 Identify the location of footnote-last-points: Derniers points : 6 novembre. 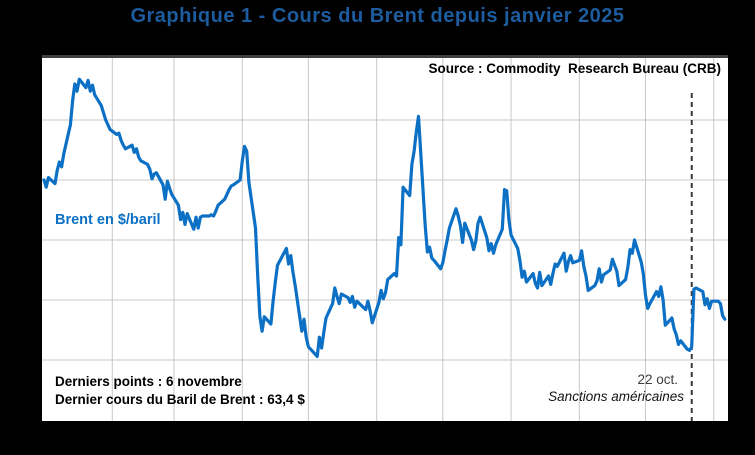
(148, 381).